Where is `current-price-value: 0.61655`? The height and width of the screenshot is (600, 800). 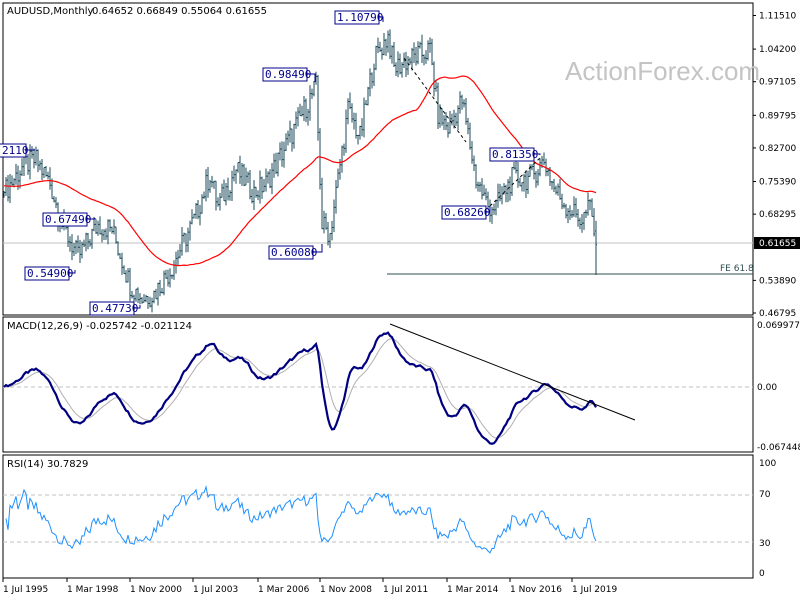
current-price-value: 0.61655 is located at coordinates (777, 244).